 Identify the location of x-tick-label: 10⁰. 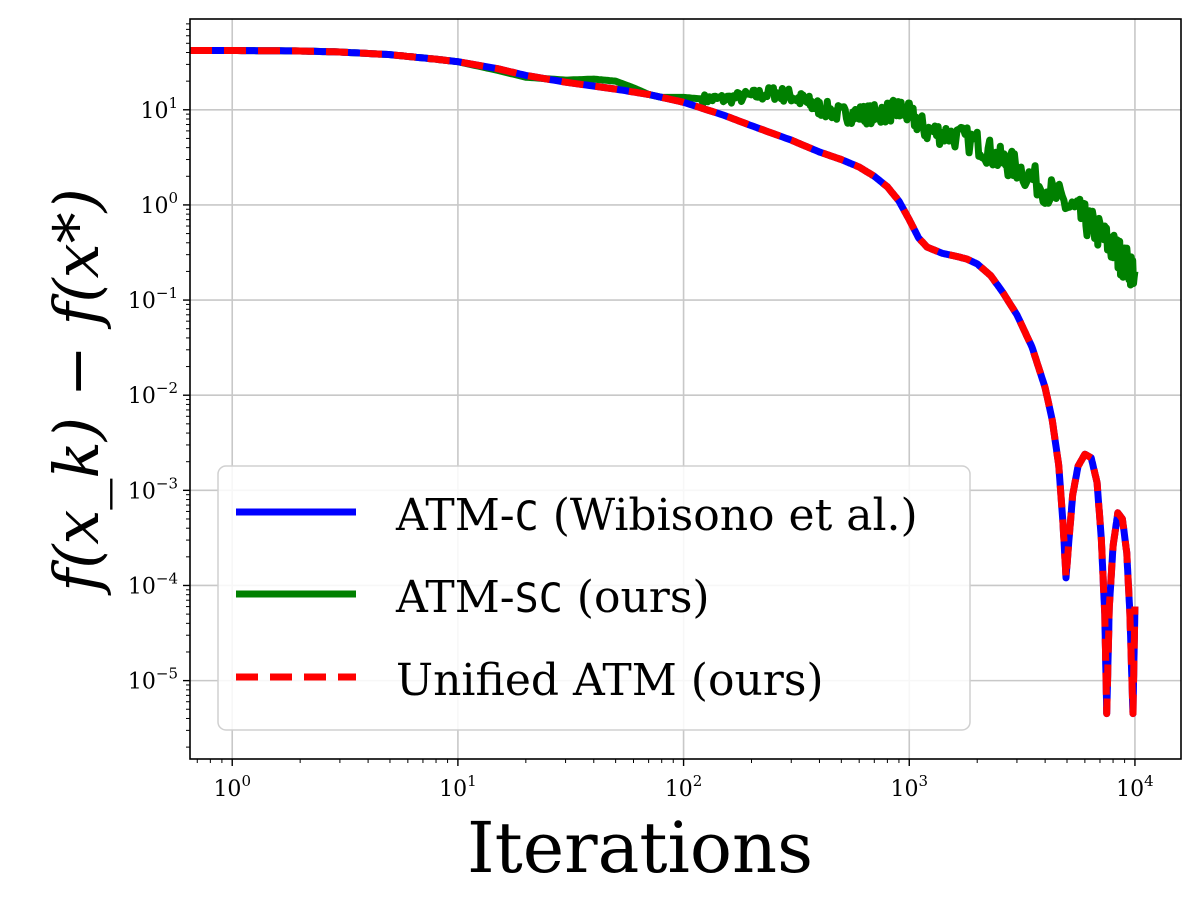
(232, 787).